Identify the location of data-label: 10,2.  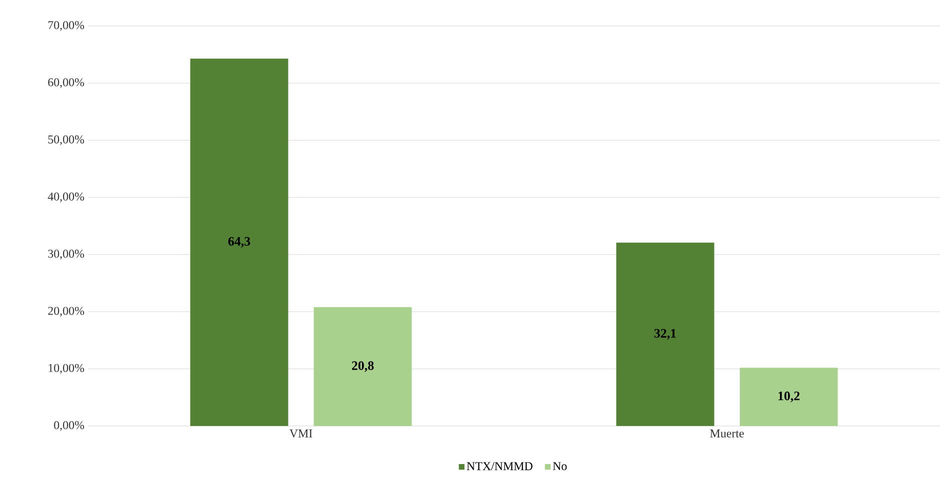
(789, 397).